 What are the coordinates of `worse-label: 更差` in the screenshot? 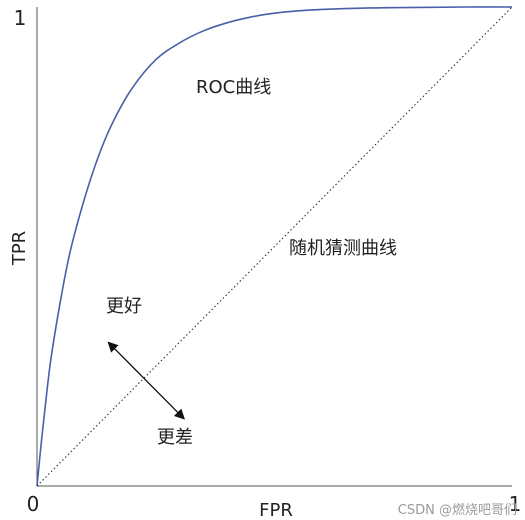 It's located at (175, 437).